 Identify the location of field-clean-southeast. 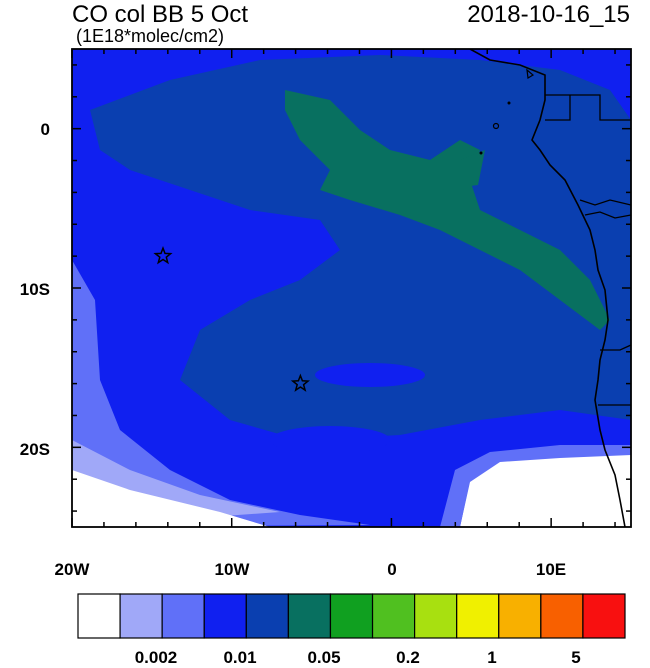
(545, 491).